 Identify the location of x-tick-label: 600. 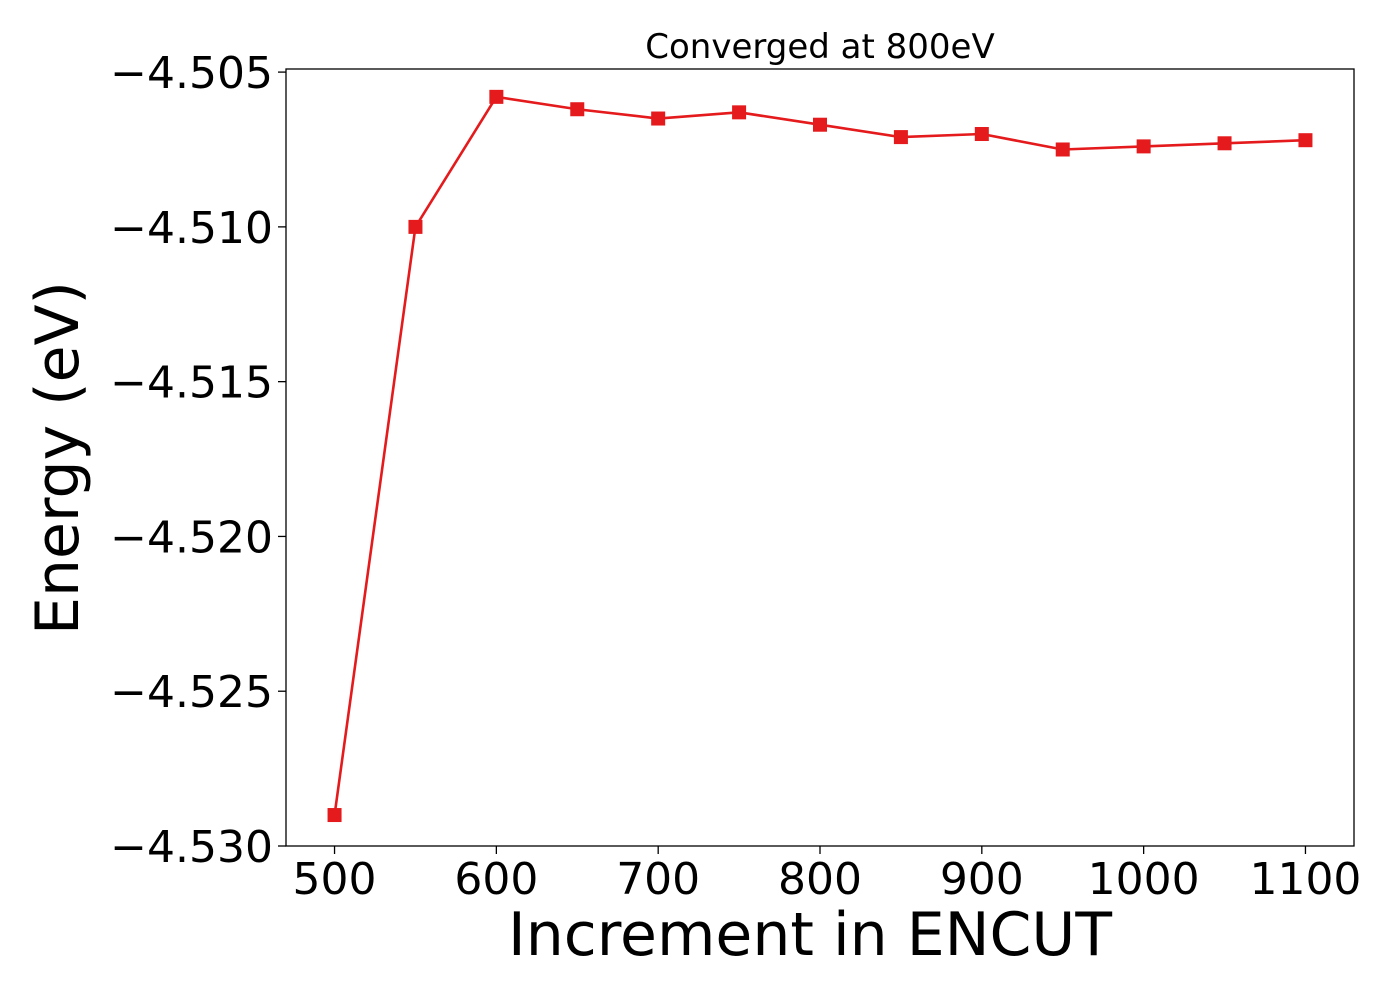
(496, 879).